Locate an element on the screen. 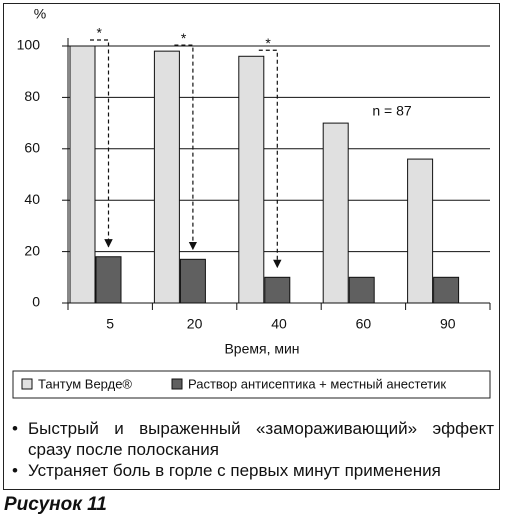 The width and height of the screenshot is (505, 518). x-tick-label: 20 is located at coordinates (195, 324).